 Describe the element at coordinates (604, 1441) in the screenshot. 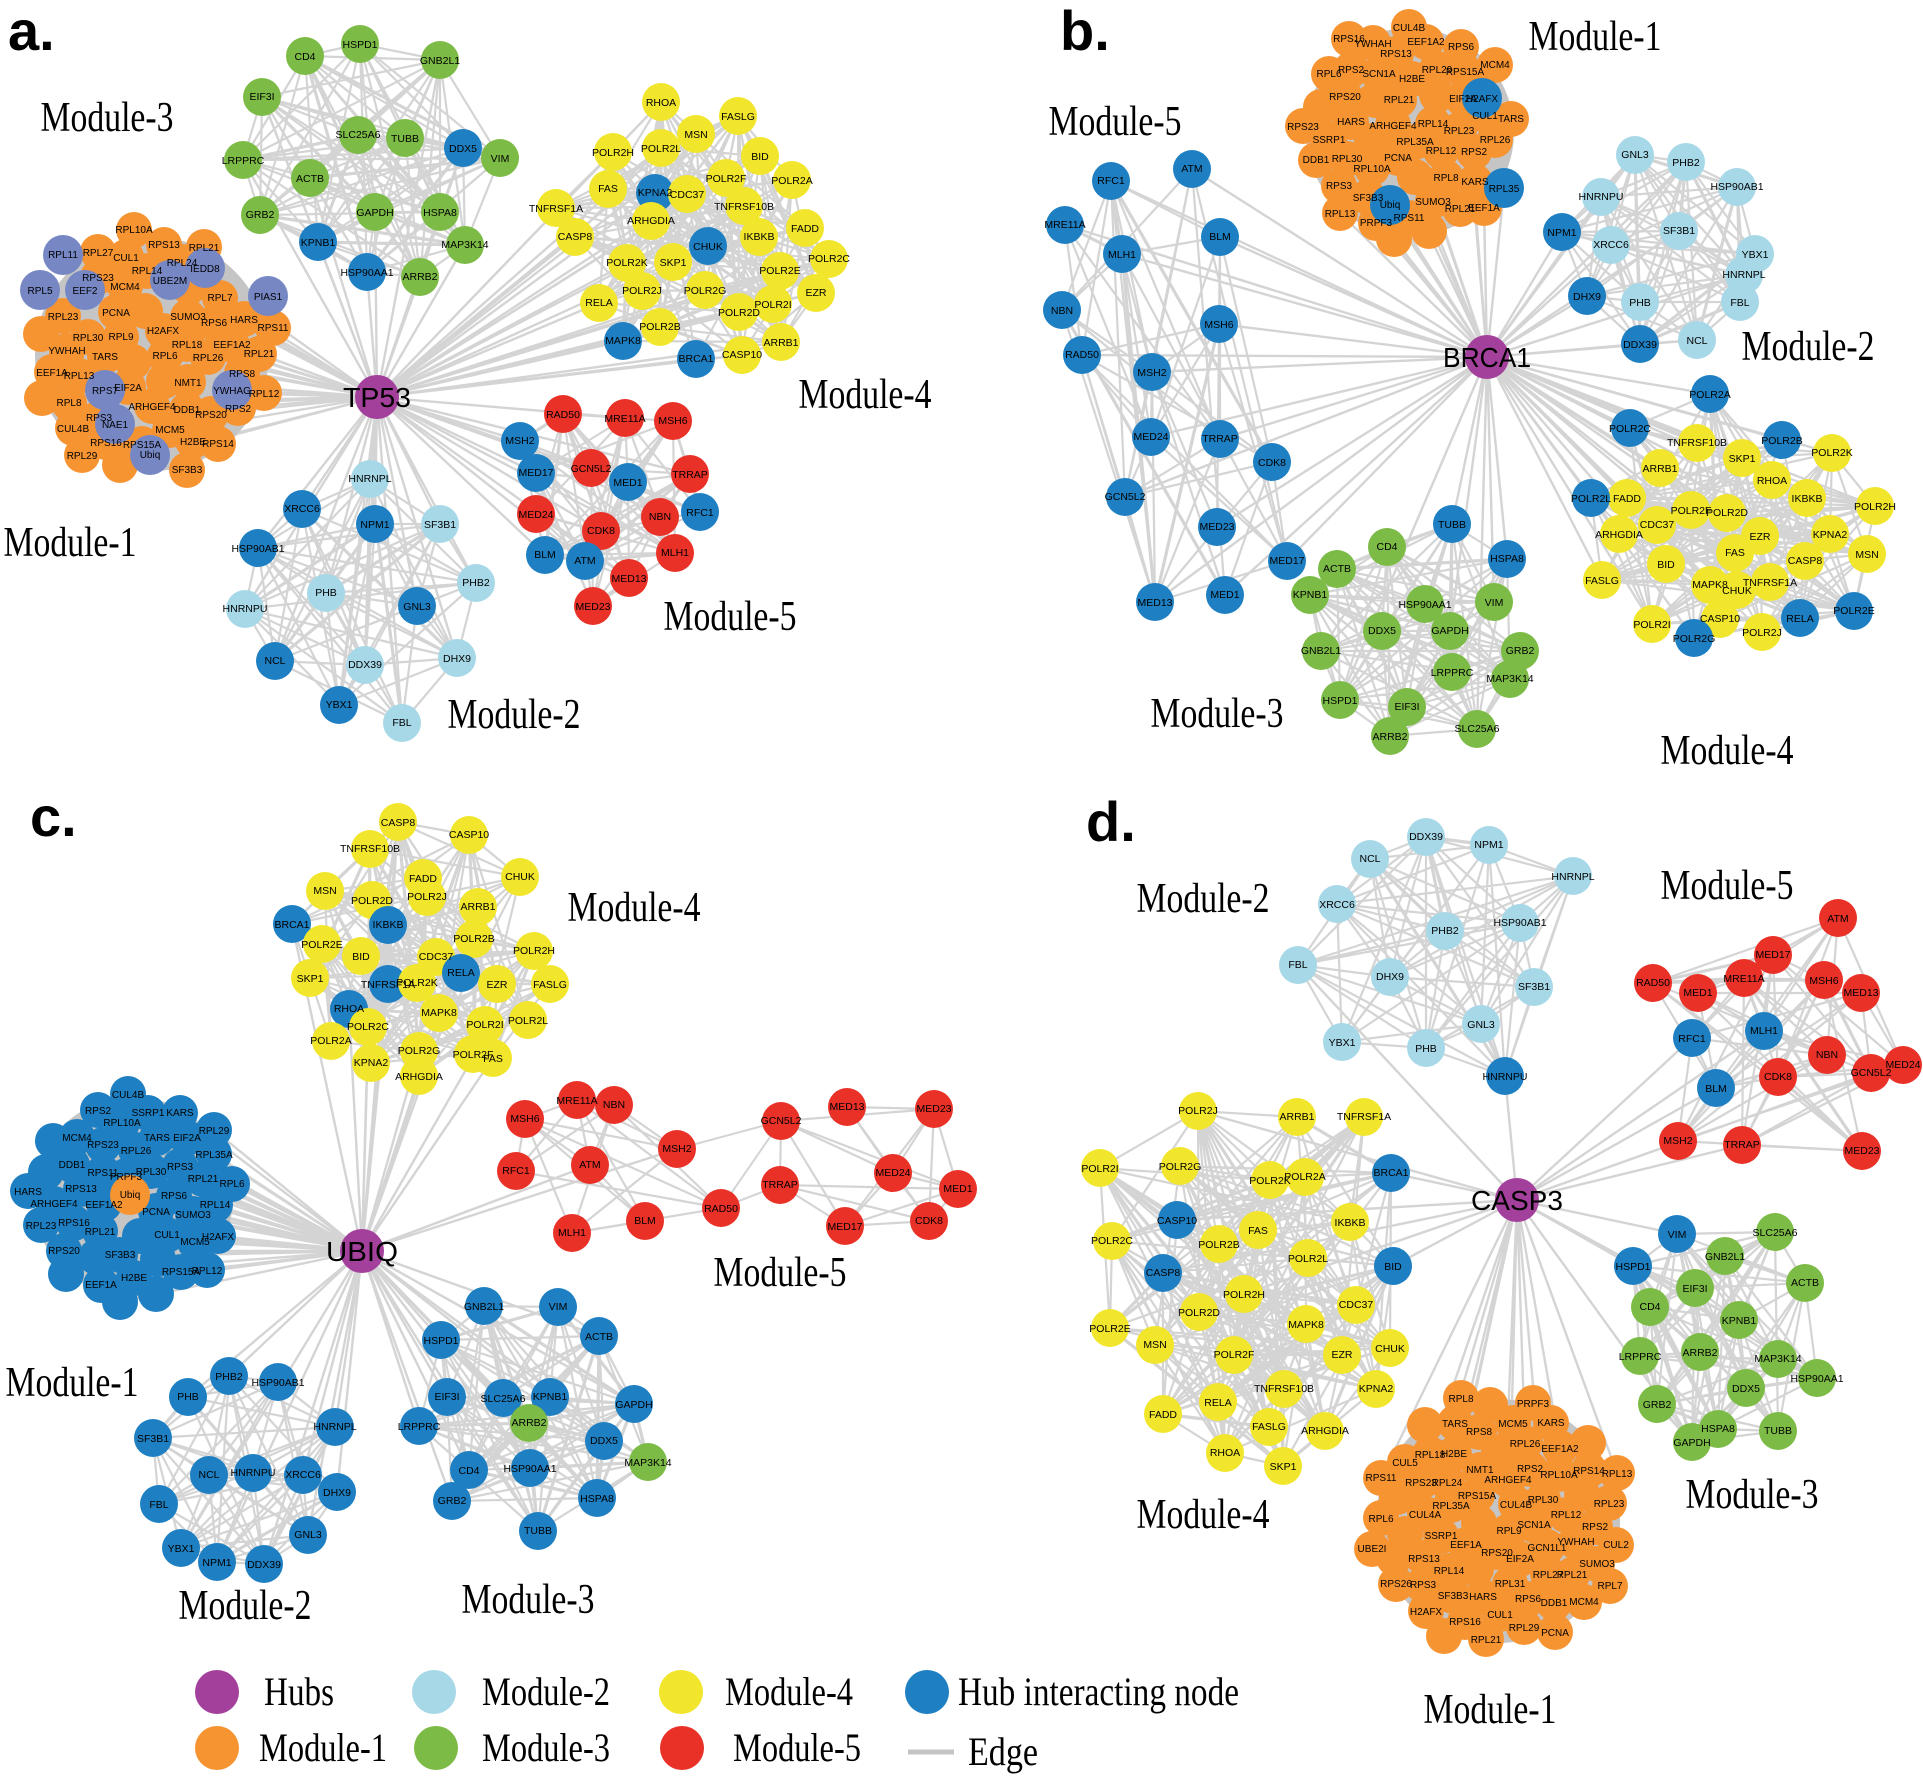

I see `svg-text: DDX5` at that location.